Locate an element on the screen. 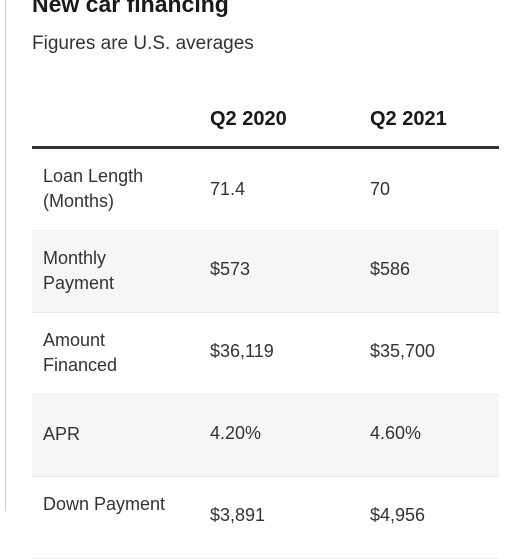 This screenshot has height=559, width=530. cell-apr-2021: 4.60% is located at coordinates (396, 433).